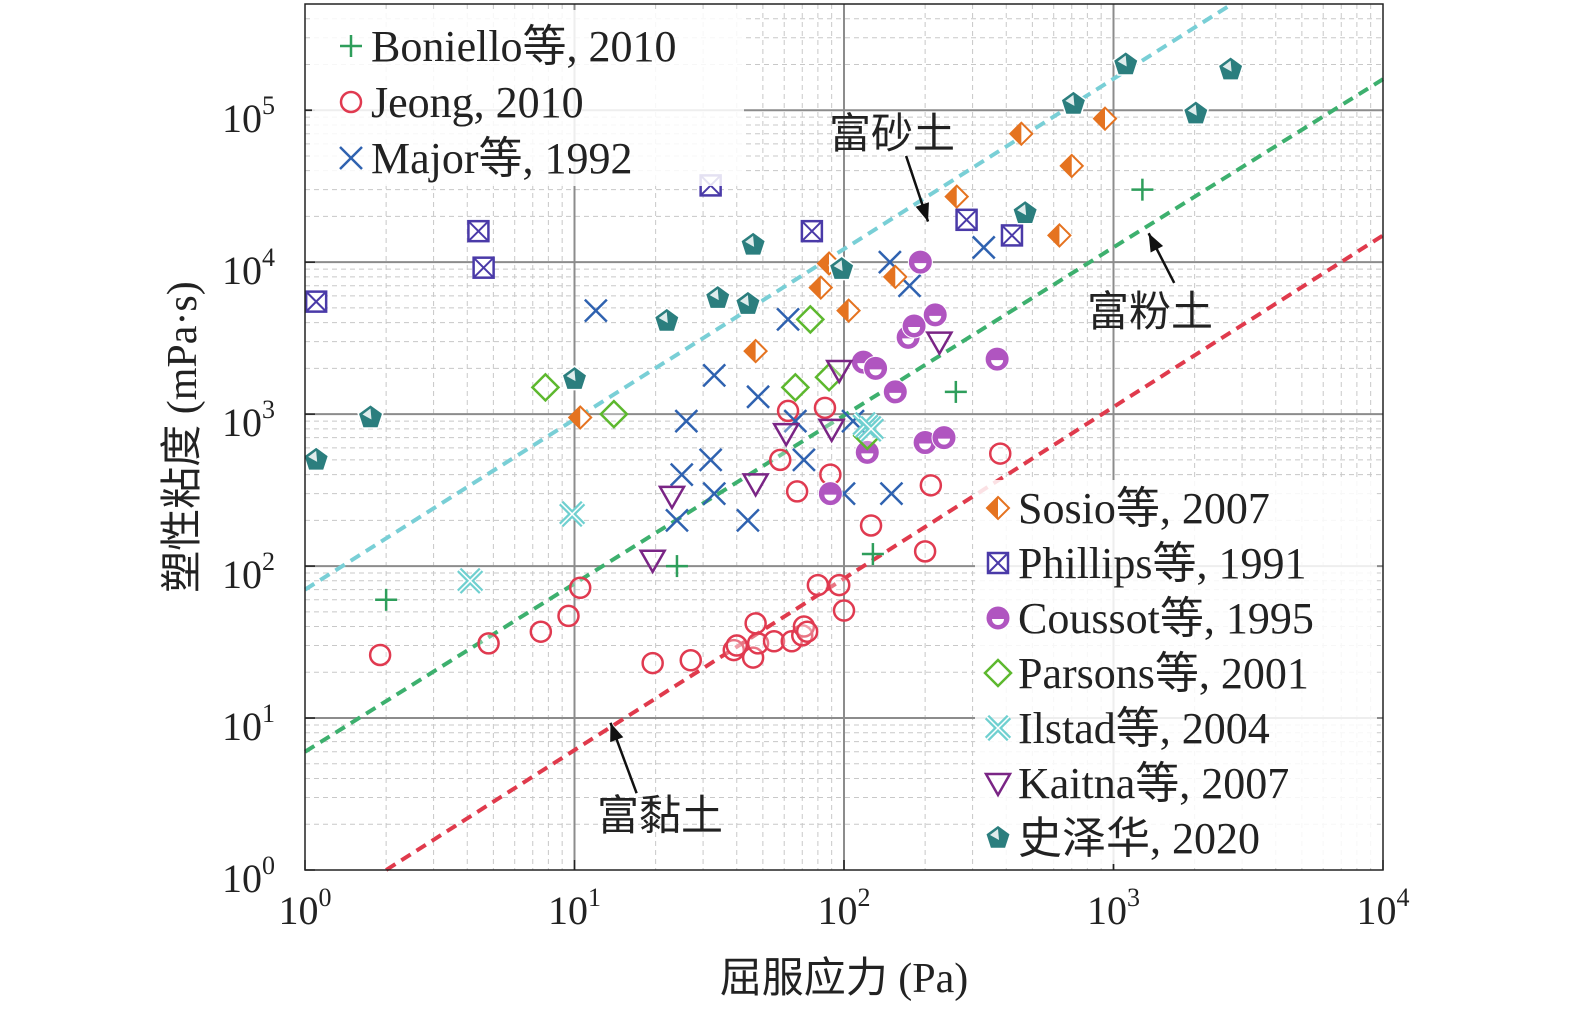 Image resolution: width=1575 pixels, height=1014 pixels. Describe the element at coordinates (1146, 563) in the screenshot. I see `legend-entry: Phillips等, 1991` at that location.